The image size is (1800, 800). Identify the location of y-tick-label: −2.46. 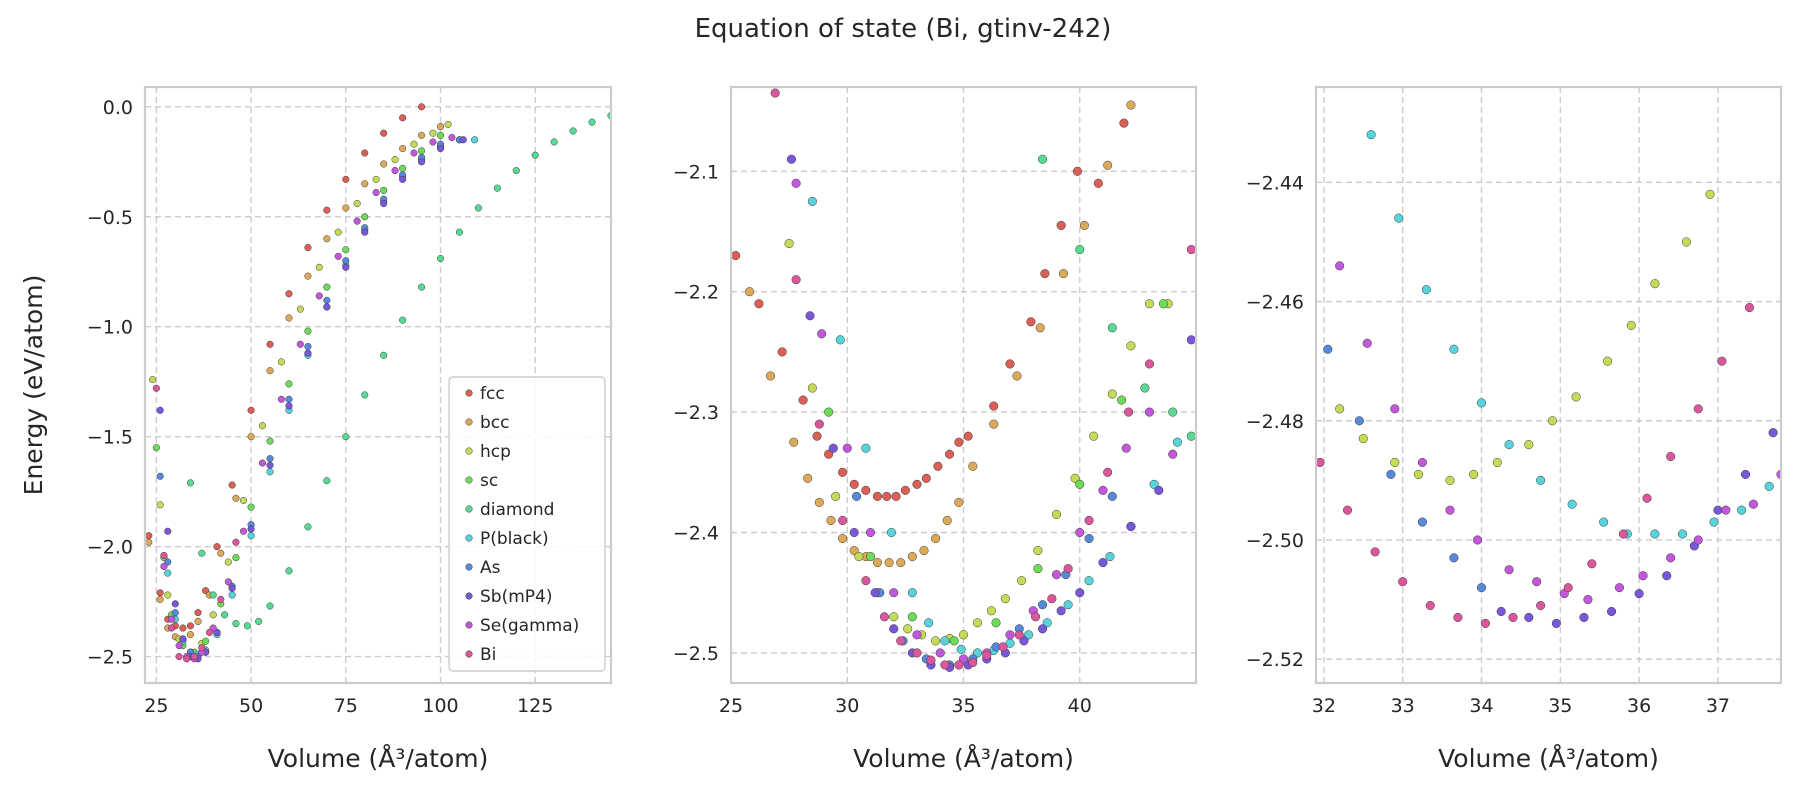
(1275, 303).